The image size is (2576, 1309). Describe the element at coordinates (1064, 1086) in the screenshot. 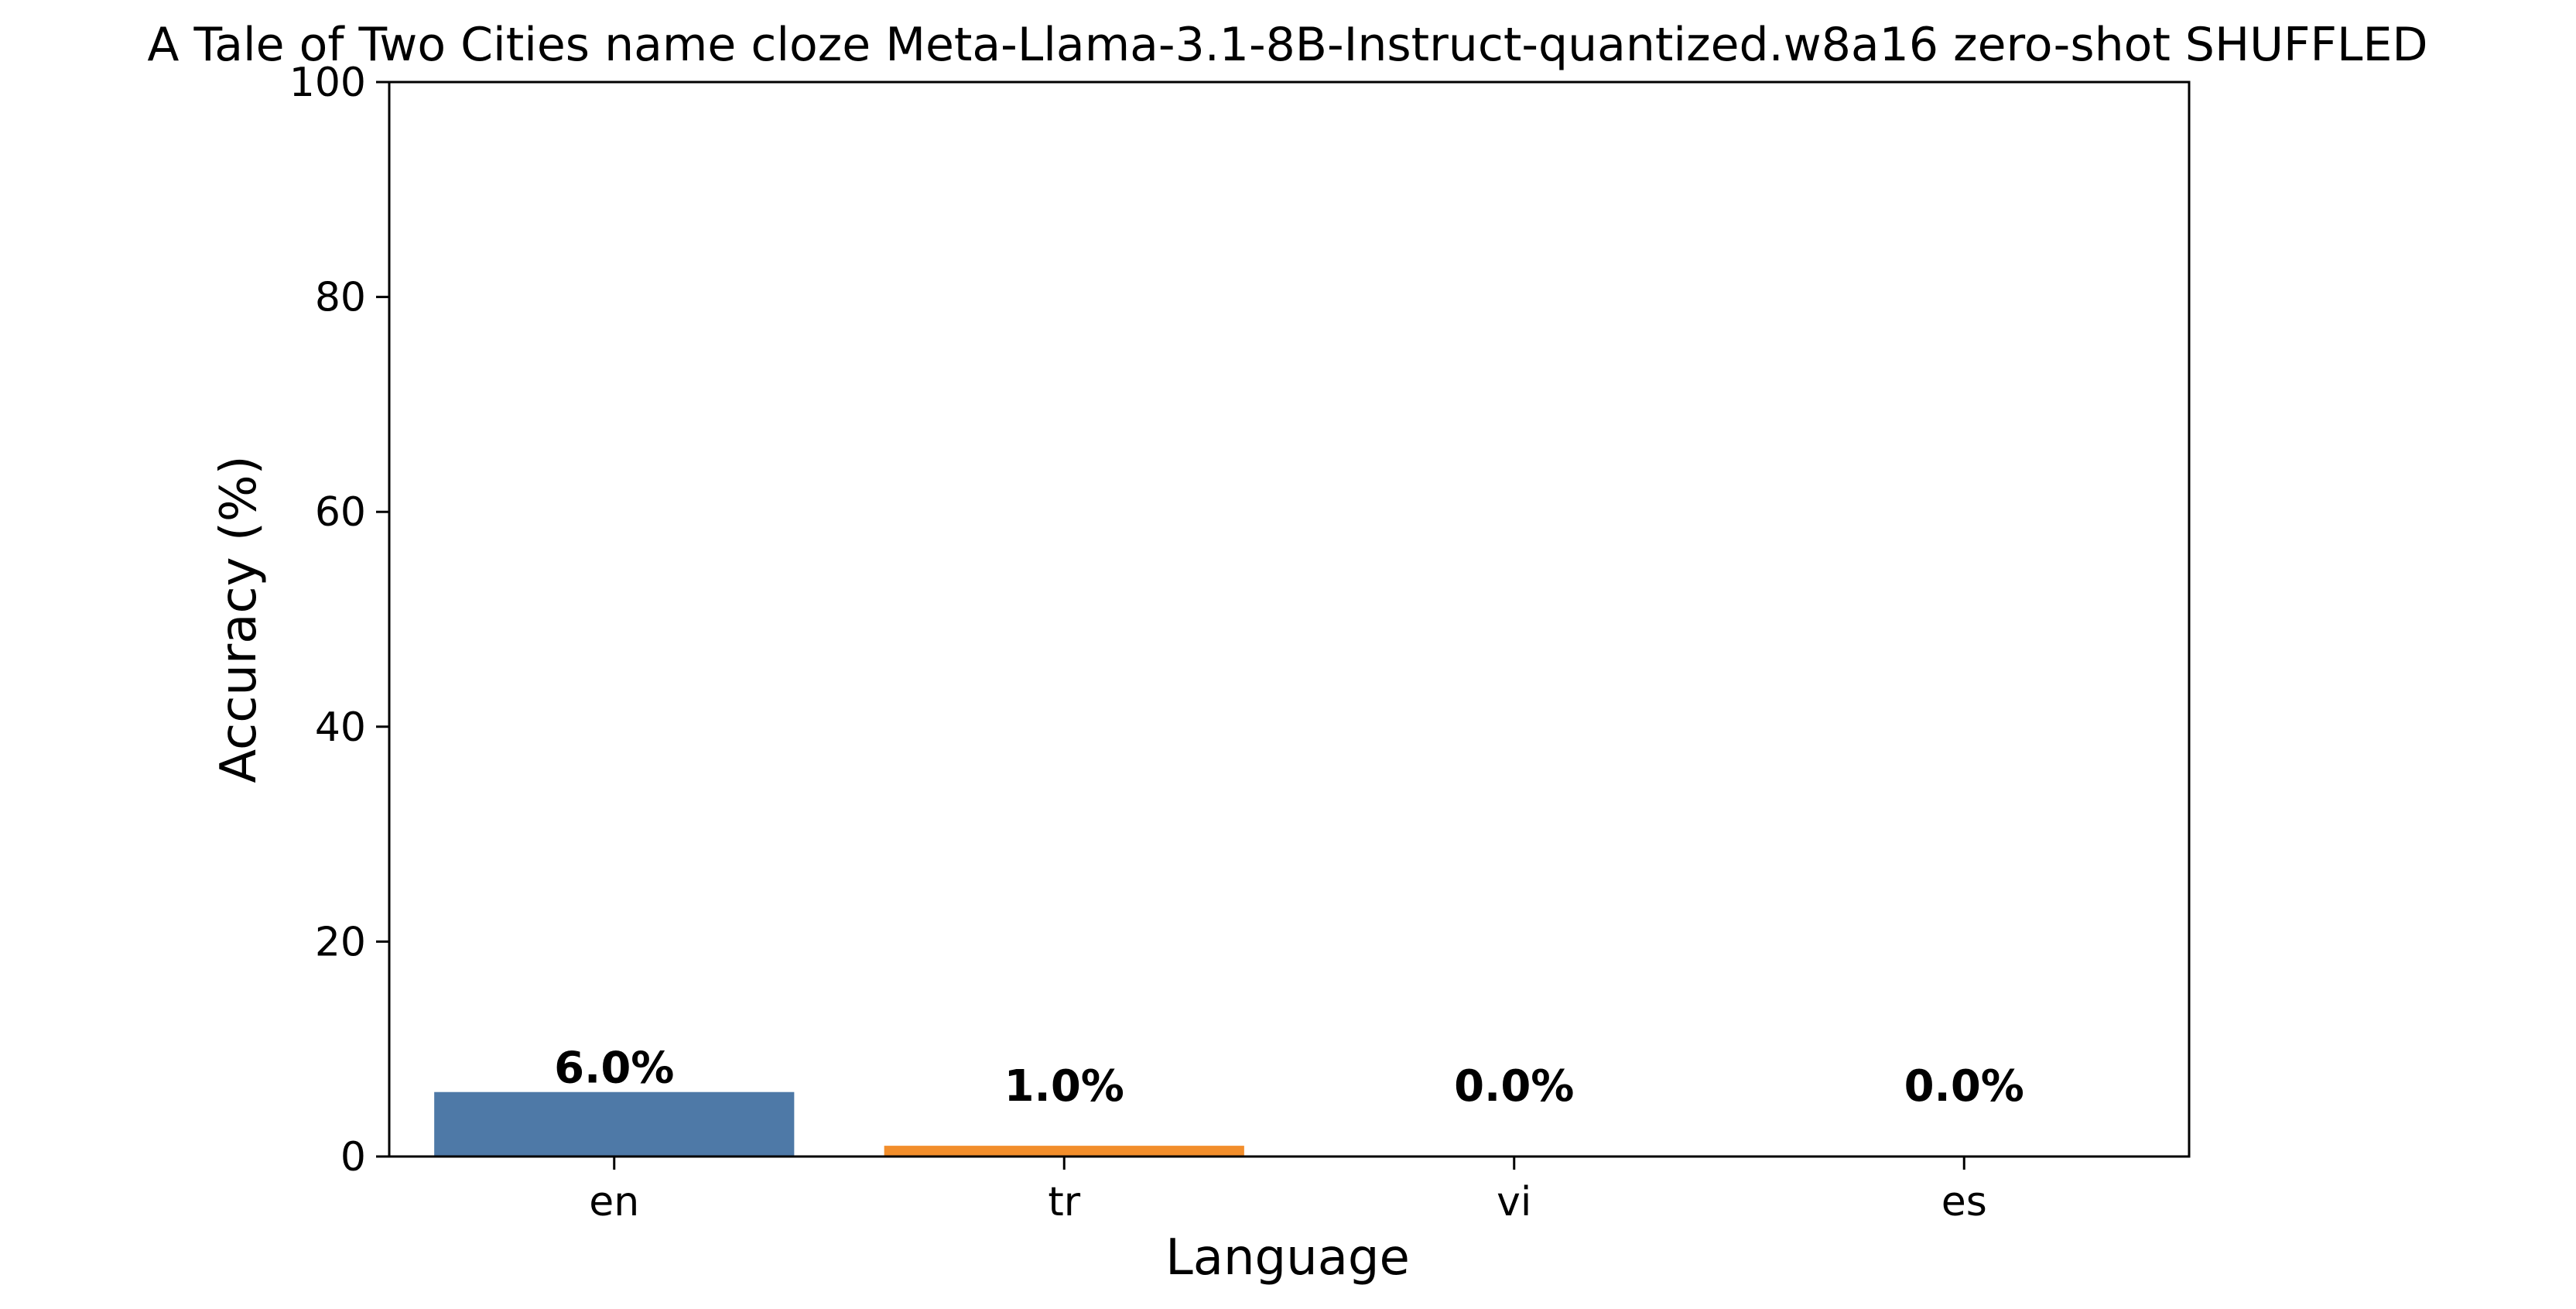

I see `value-label-tr: 1.0%` at that location.